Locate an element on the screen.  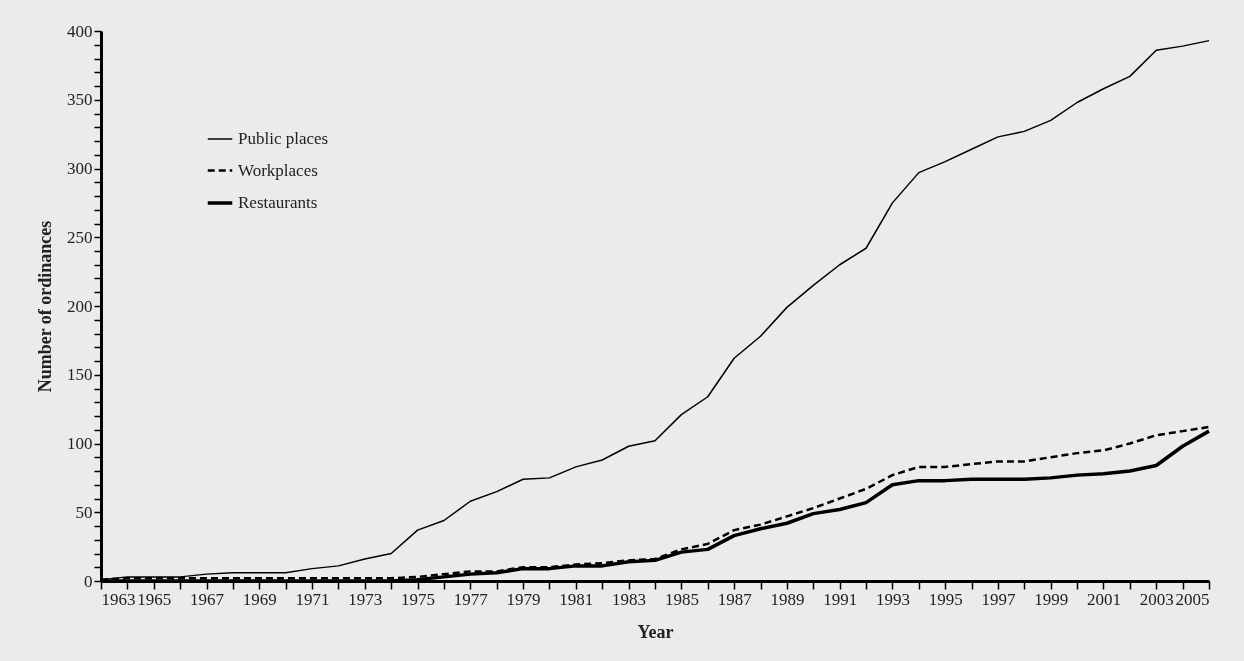
y-tick-label: 350 is located at coordinates (80, 100).